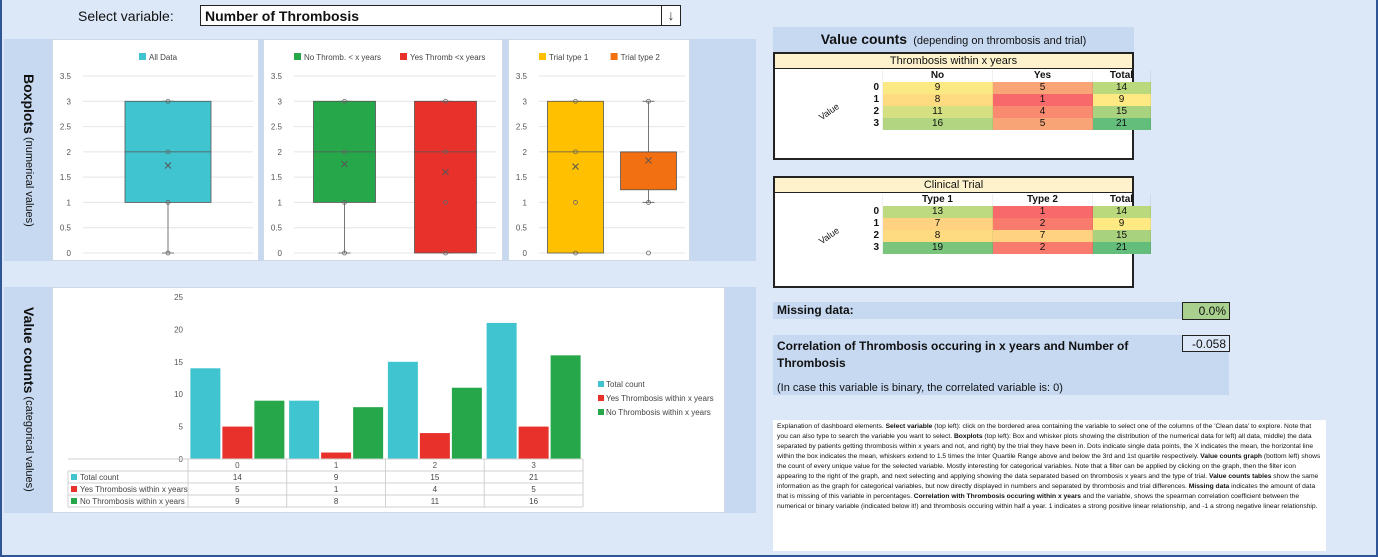  I want to click on table-value: 11, so click(435, 501).